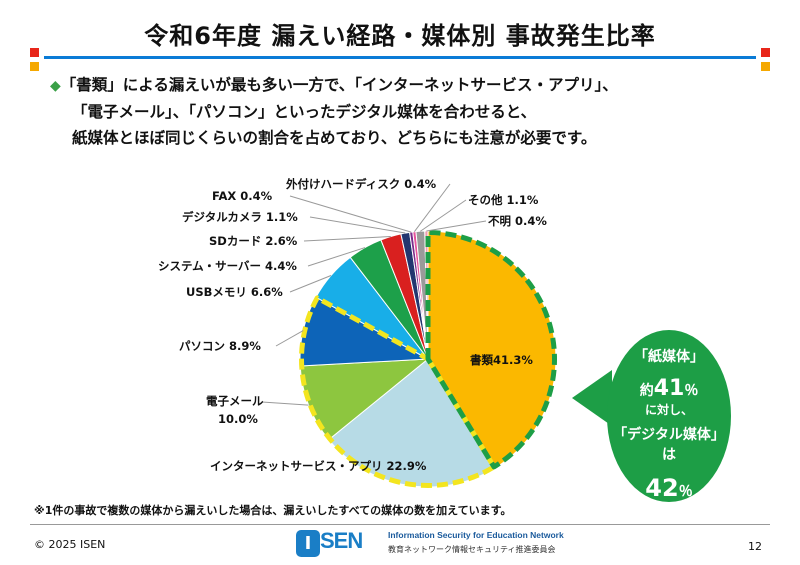 The height and width of the screenshot is (565, 800). I want to click on slice-label-6: SDカード 2.6%, so click(253, 241).